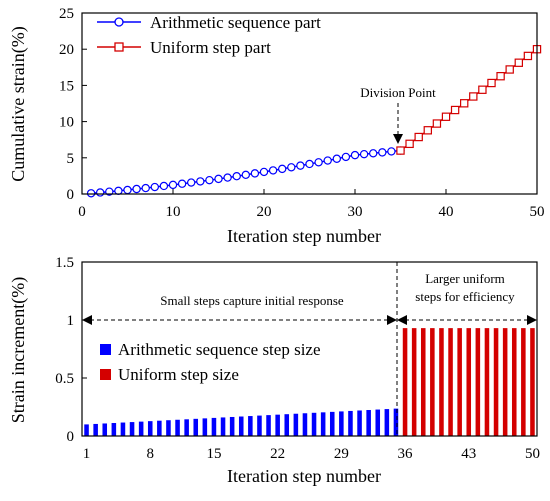 The image size is (550, 501). I want to click on small-steps-arrow-left, so click(87, 320).